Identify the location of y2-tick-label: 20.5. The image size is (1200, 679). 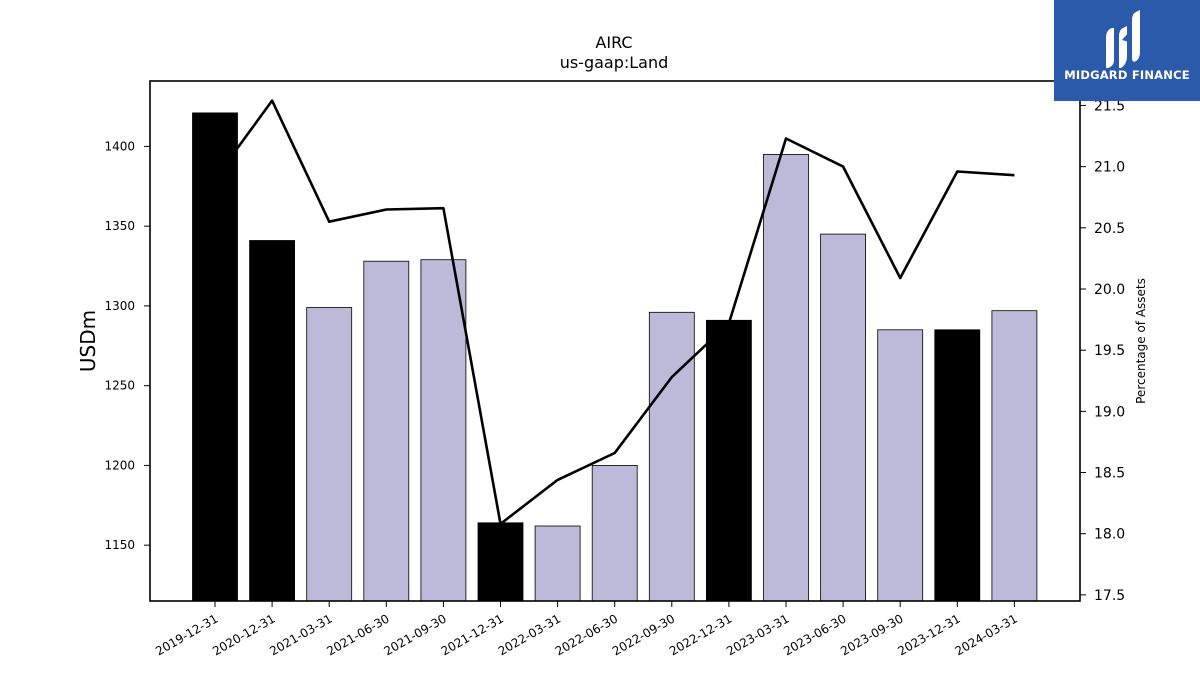
(1109, 229).